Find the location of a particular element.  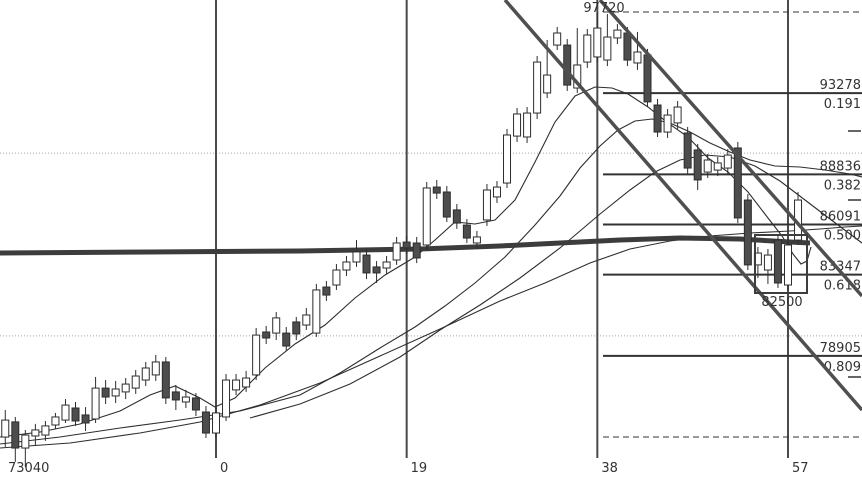

fib-price-label: 83347 is located at coordinates (840, 267).